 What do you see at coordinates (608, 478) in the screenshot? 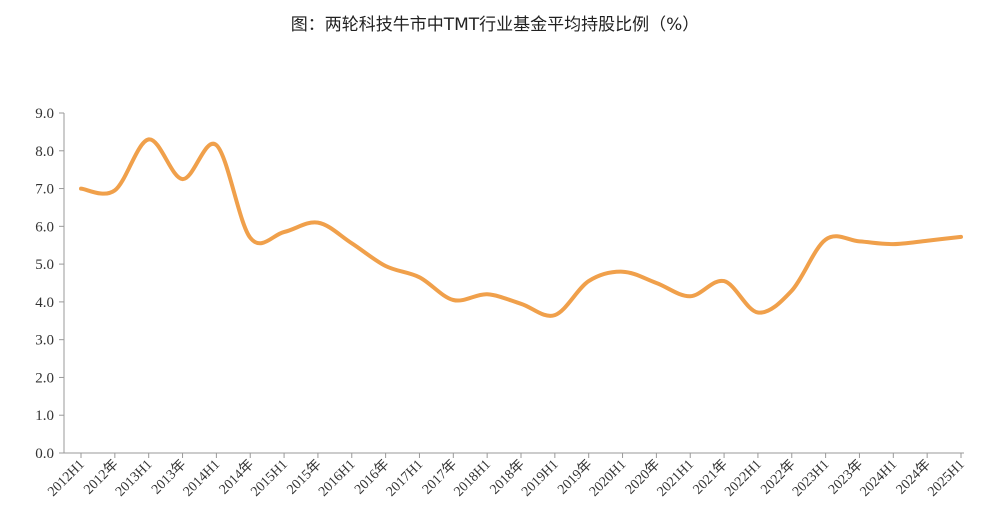
I see `x-tick-label: 2020H1` at bounding box center [608, 478].